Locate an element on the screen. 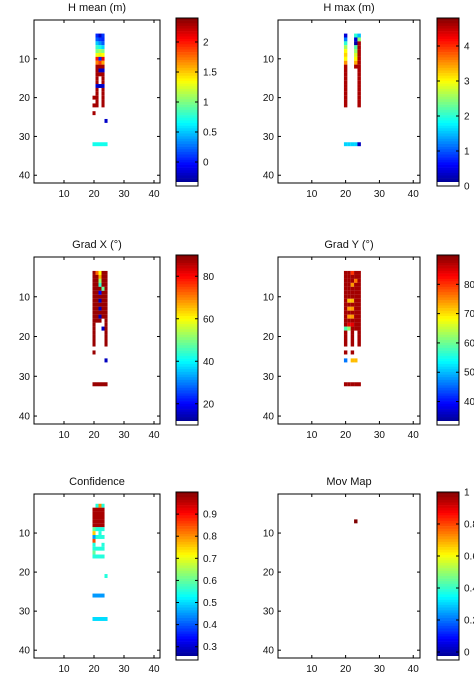  heatmap-panel-2: H max (m) 10 20 30 40 10 20 30 40 0 1 2 3 4 is located at coordinates (366, 101).